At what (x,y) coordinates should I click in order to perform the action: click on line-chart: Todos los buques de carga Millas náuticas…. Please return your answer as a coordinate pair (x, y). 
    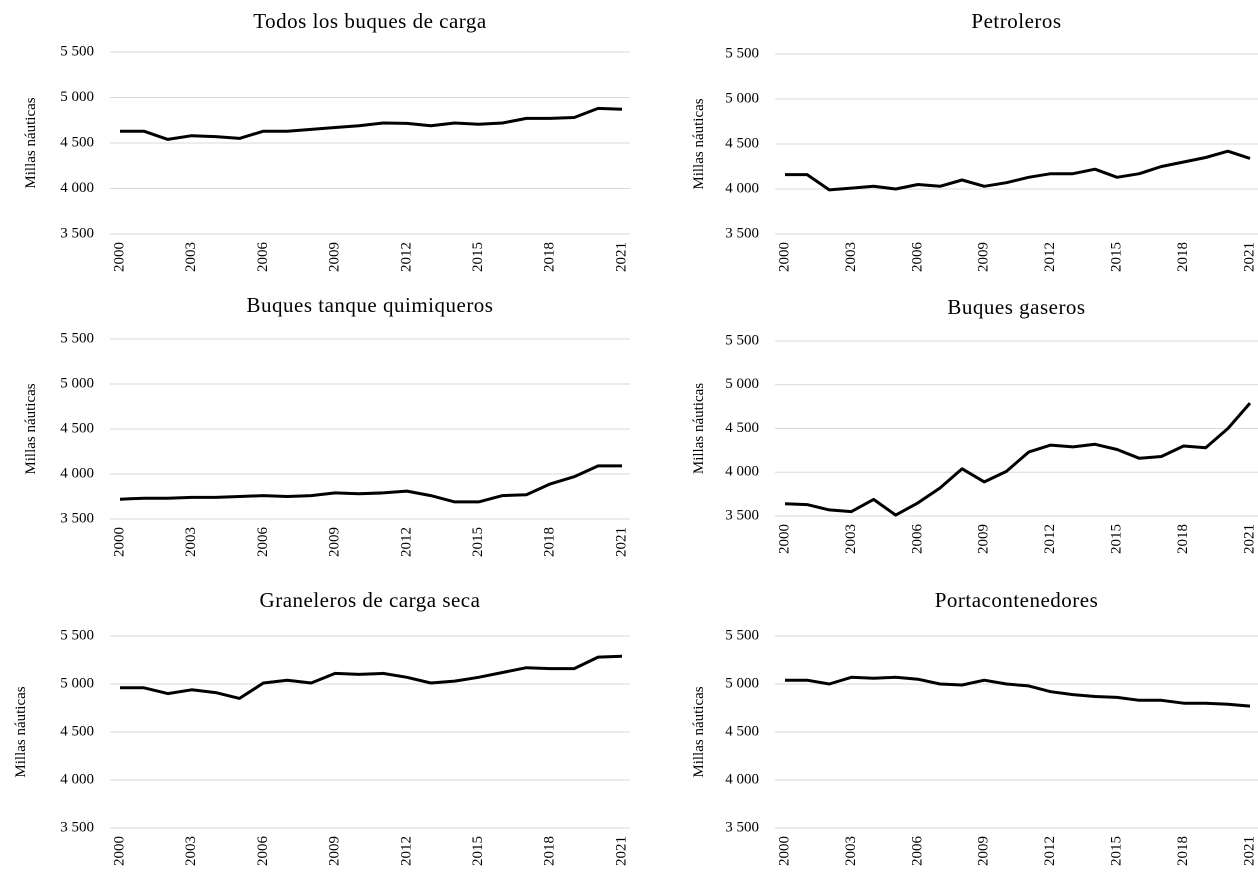
    Looking at the image, I should click on (326, 140).